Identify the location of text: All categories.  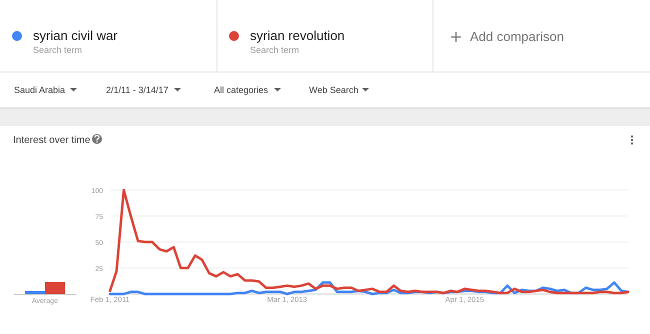
(241, 90).